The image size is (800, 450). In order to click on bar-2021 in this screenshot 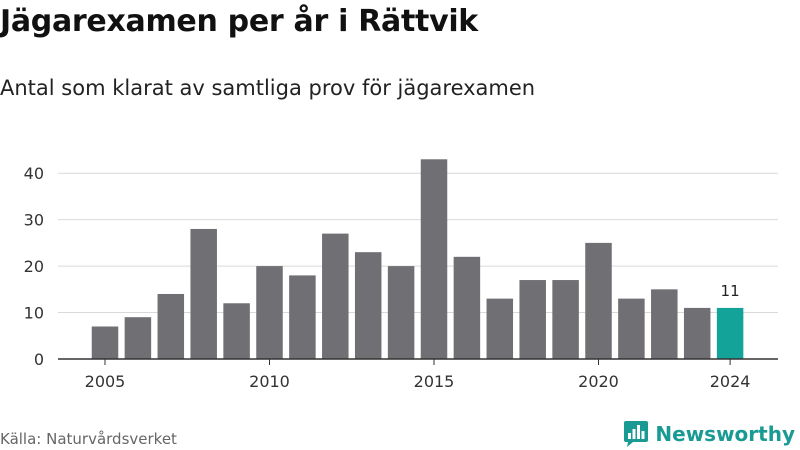, I will do `click(631, 328)`.